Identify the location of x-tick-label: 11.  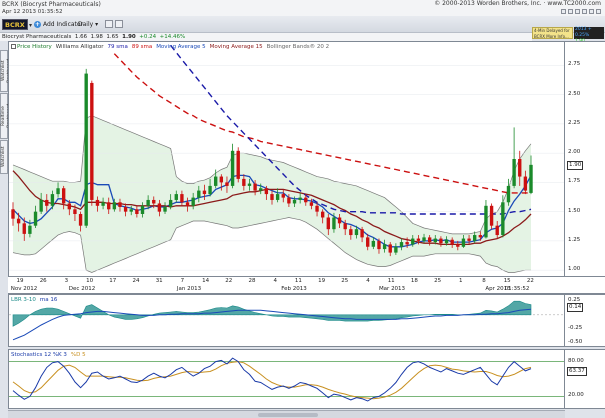
(391, 281).